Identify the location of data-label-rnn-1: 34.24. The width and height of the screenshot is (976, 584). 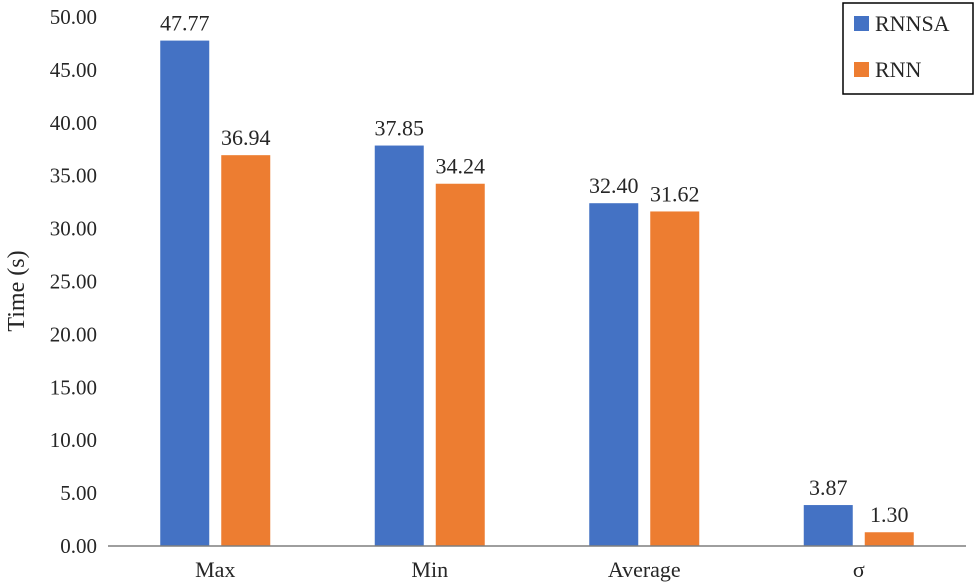
(461, 166).